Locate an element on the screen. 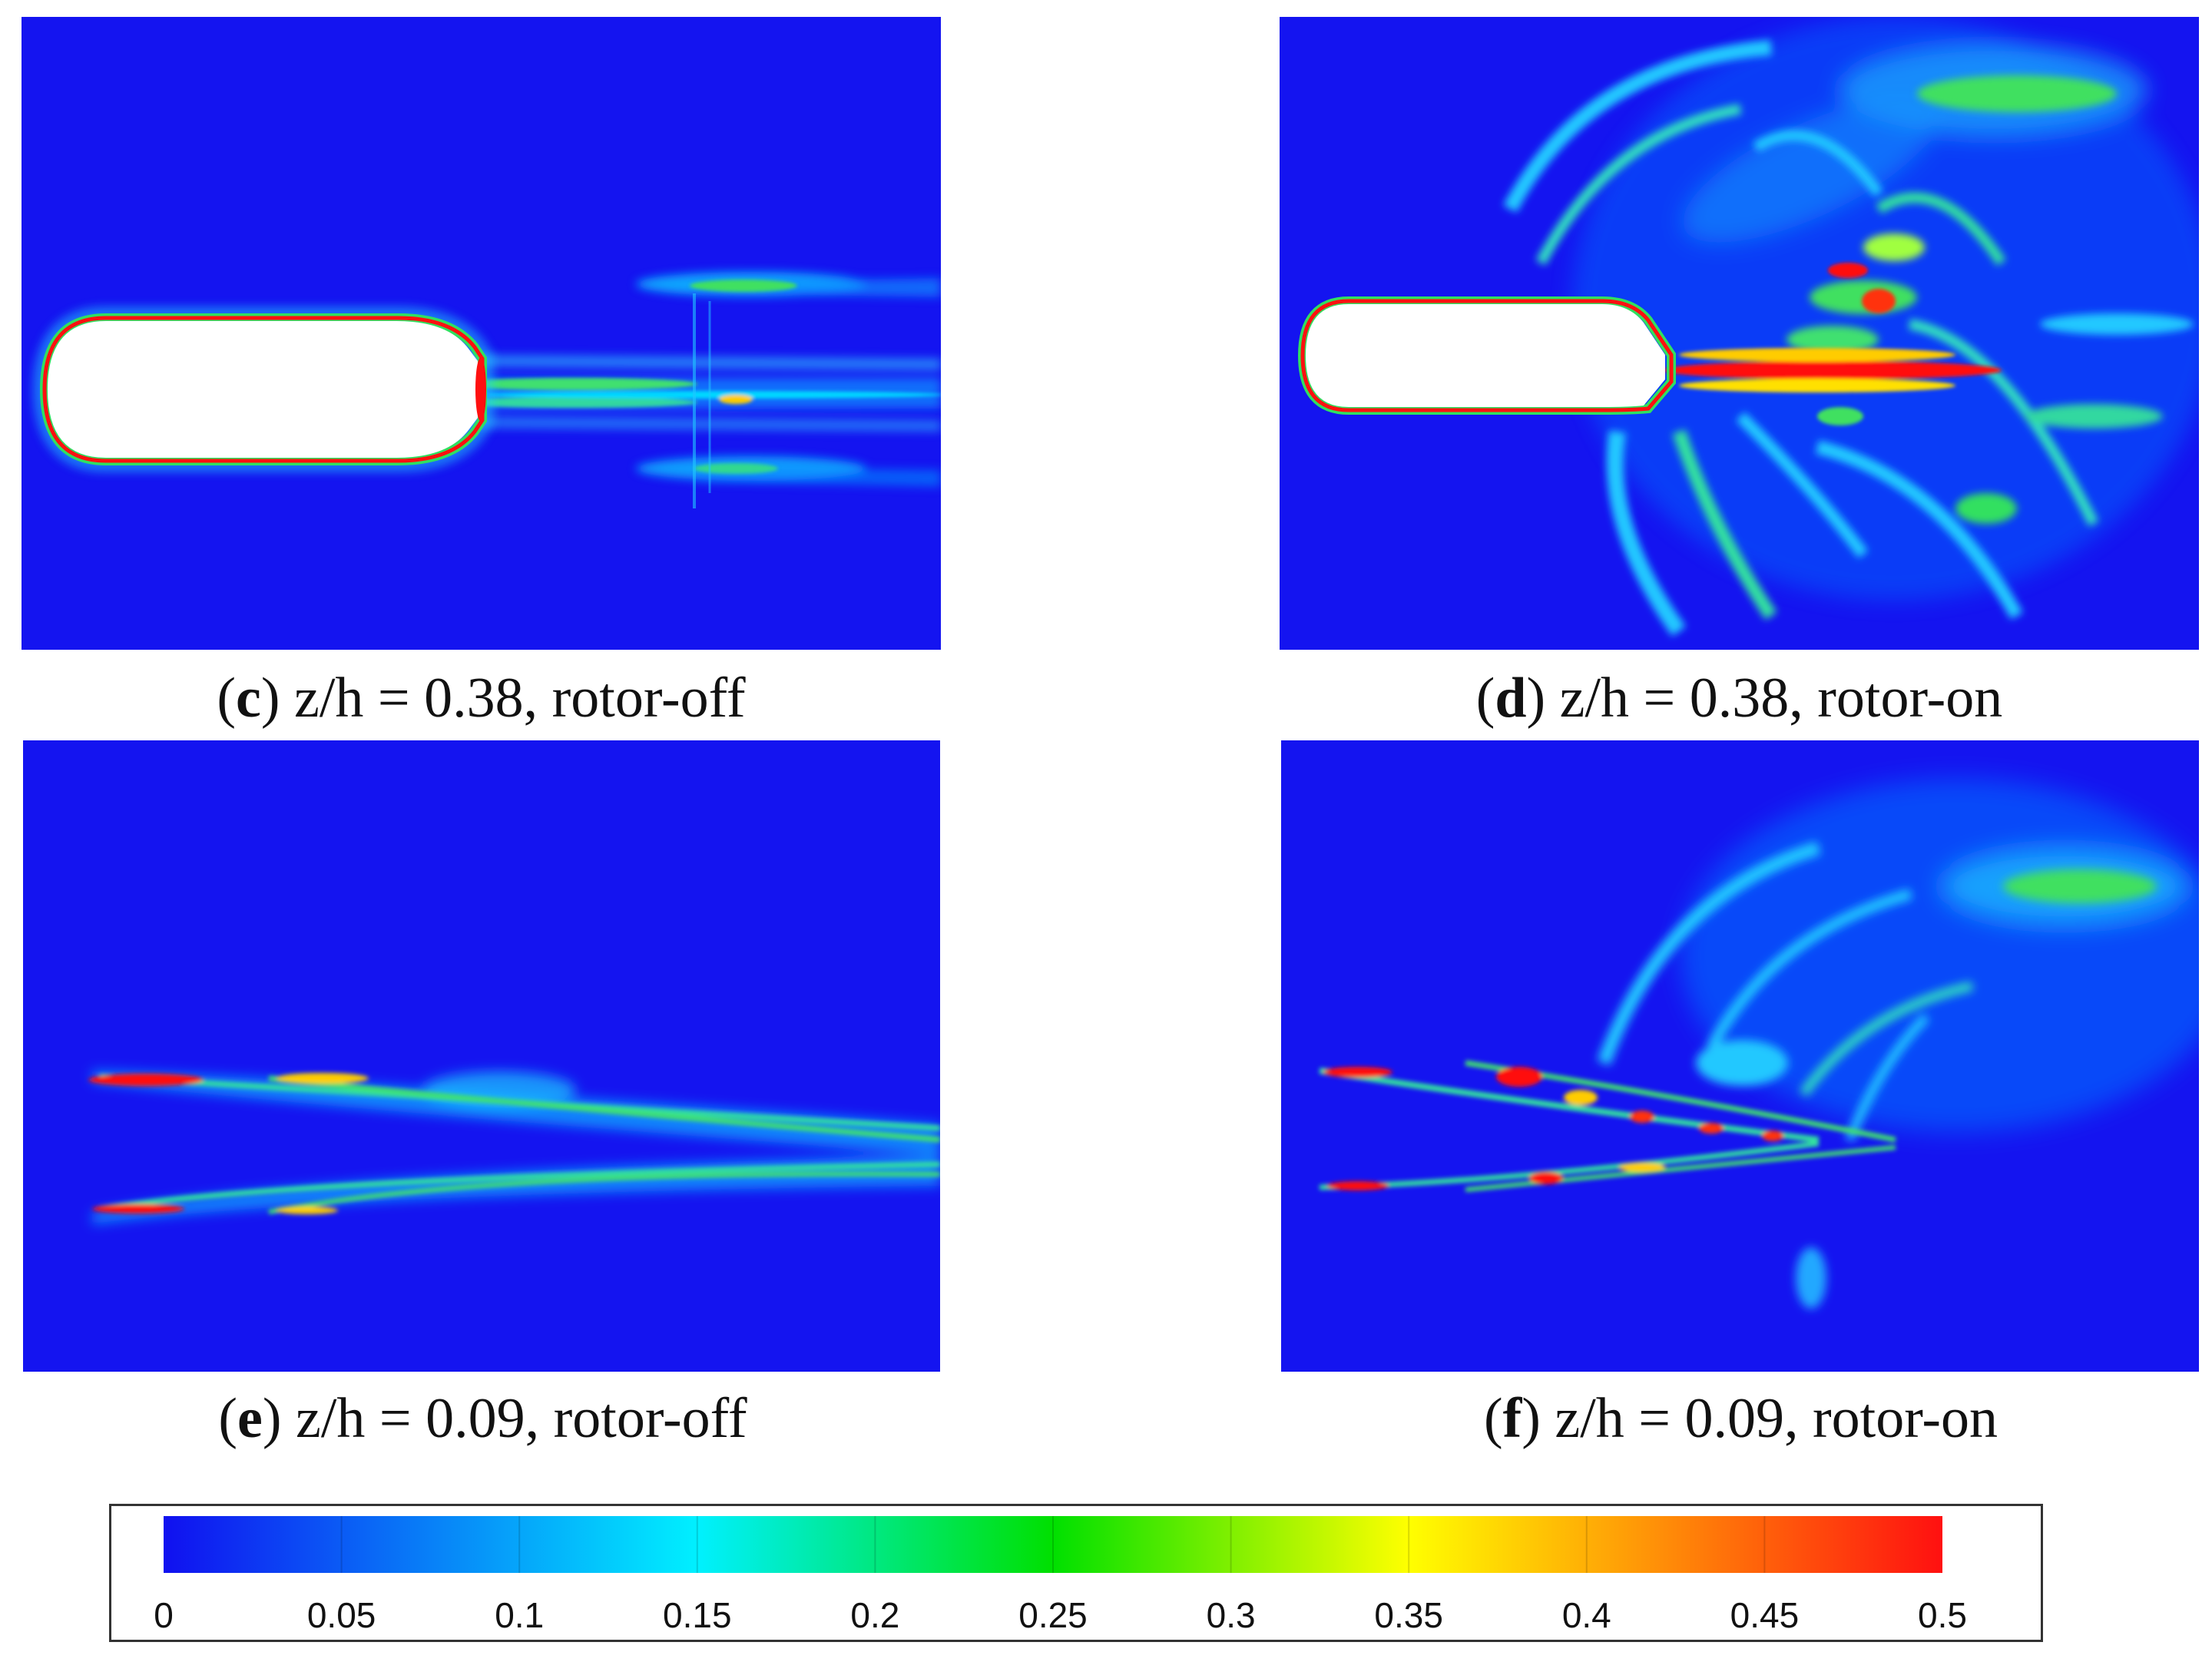  panel-caption-text: z/h = 0.09, rotor-on is located at coordinates (1769, 1418).